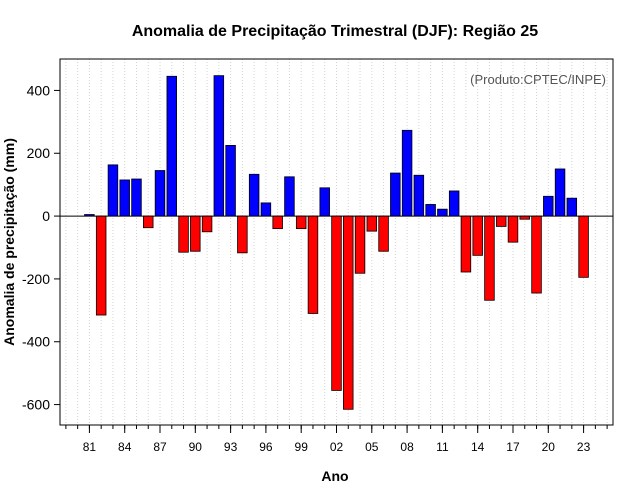 Image resolution: width=640 pixels, height=500 pixels. Describe the element at coordinates (231, 447) in the screenshot. I see `x-tick-label: 93` at that location.